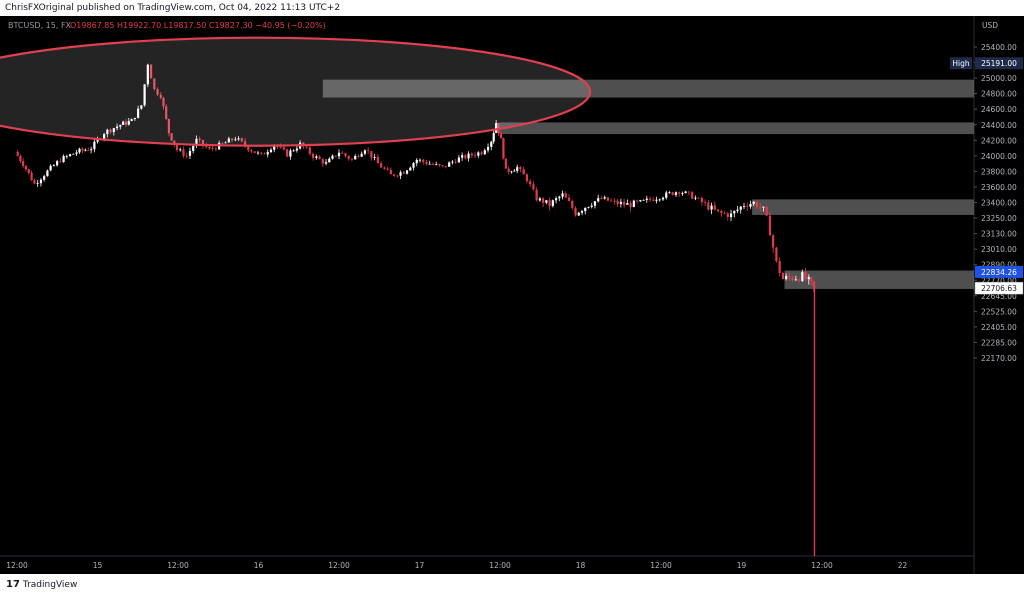 This screenshot has width=1024, height=593. Describe the element at coordinates (40, 25) in the screenshot. I see `legend-symbol: BTCUSD, 15, FX` at that location.